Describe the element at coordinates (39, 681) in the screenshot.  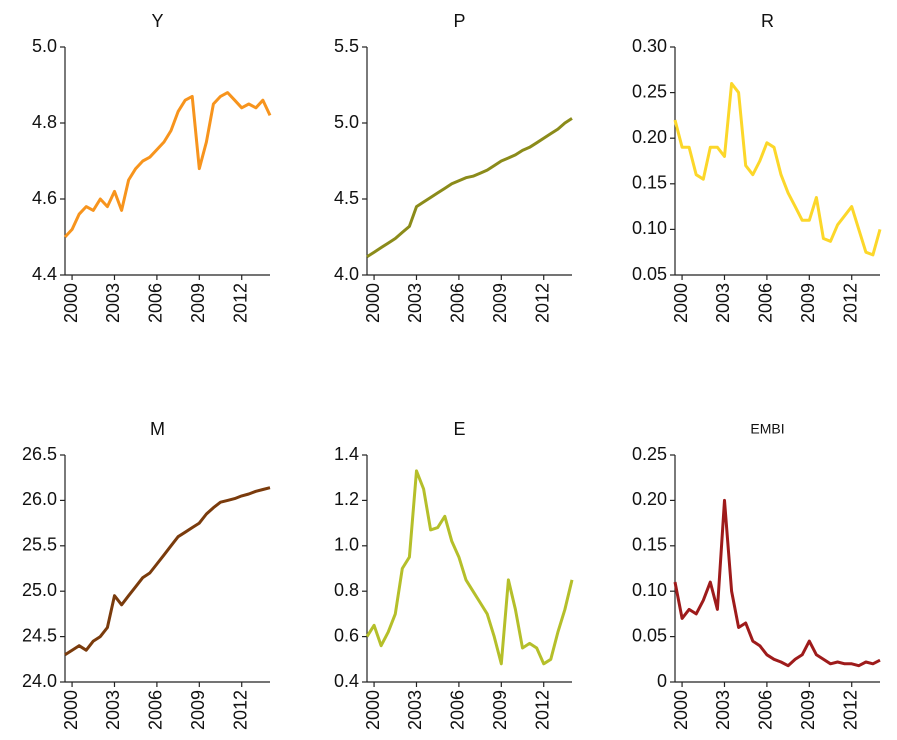
I see `y-tick-label: 24.0` at that location.